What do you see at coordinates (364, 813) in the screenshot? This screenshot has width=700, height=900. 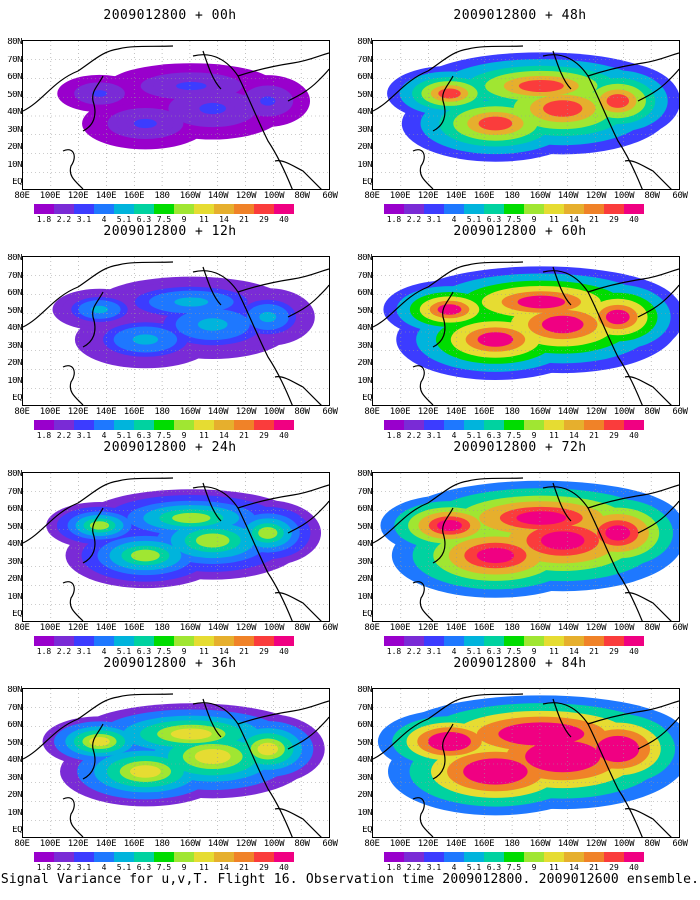 I see `latitude-label: 10N` at bounding box center [364, 813].